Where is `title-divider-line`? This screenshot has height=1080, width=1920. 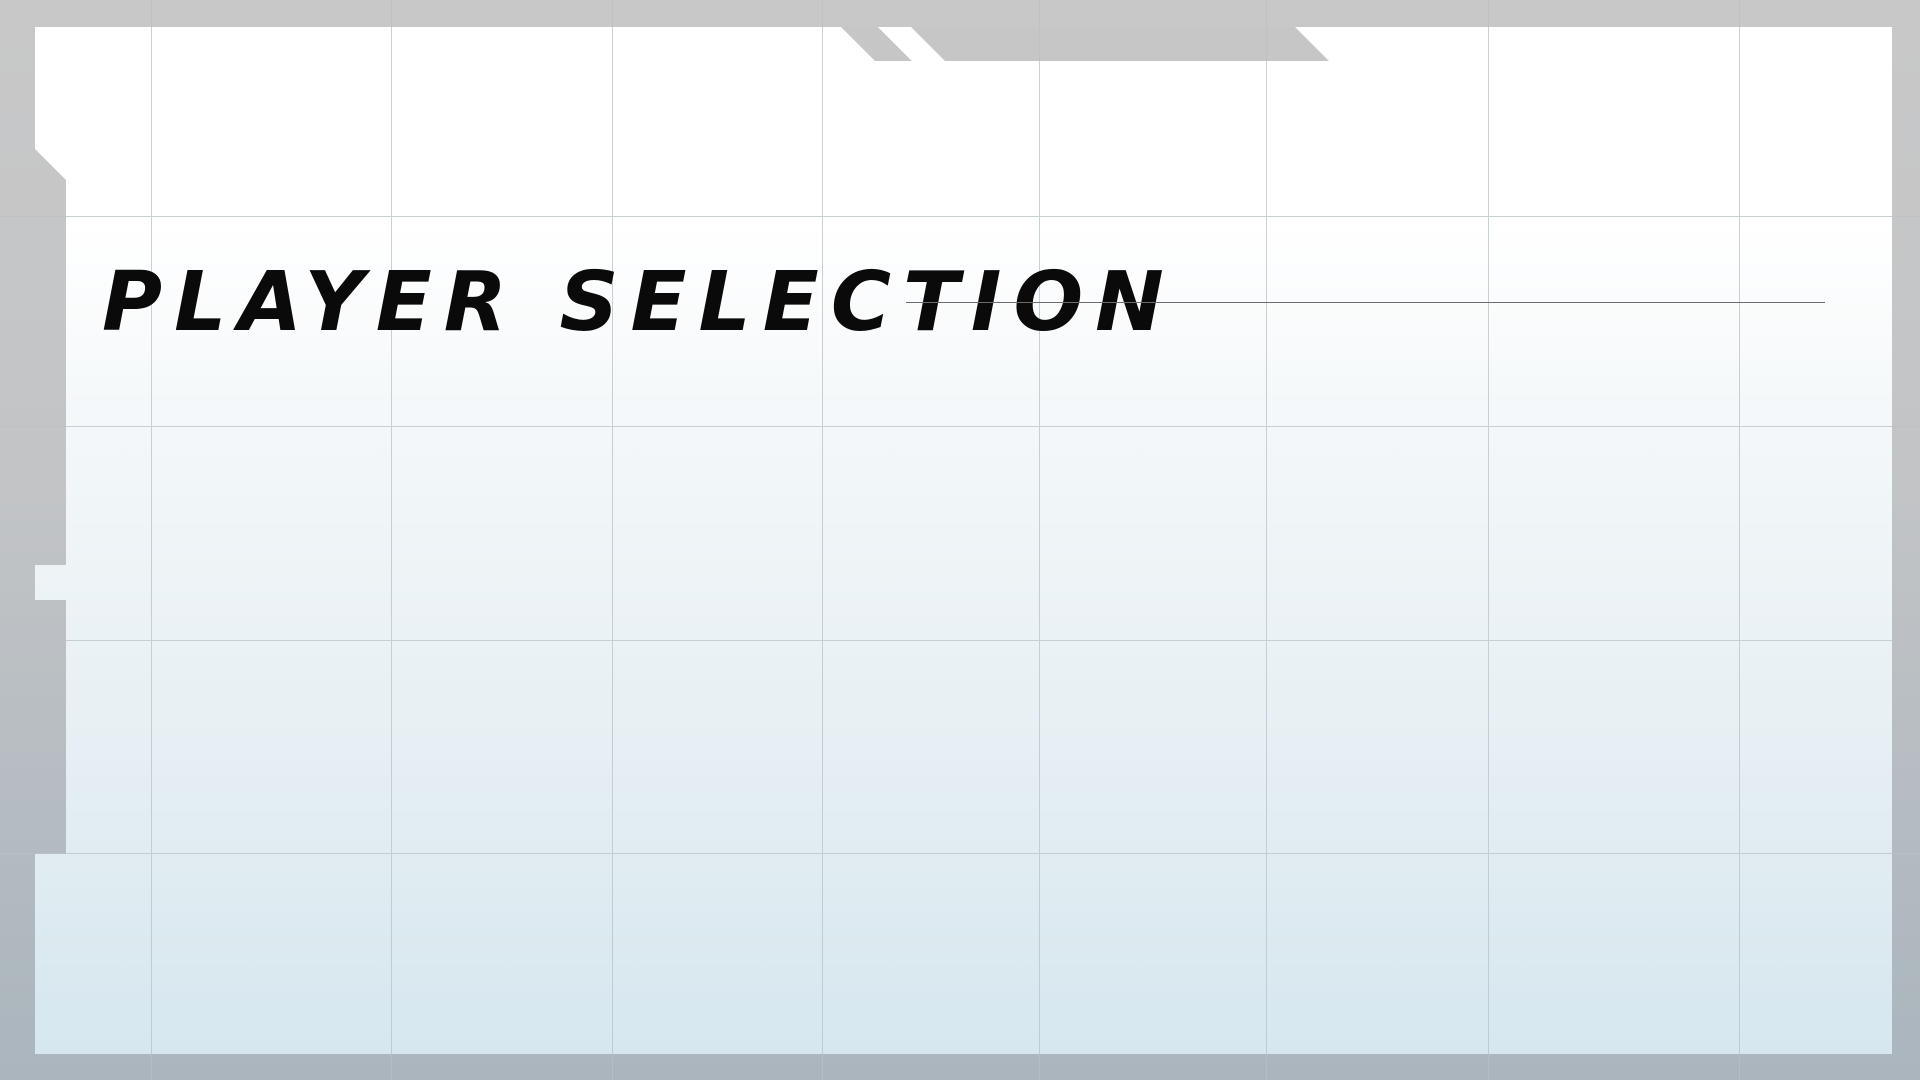
title-divider-line is located at coordinates (1365, 302).